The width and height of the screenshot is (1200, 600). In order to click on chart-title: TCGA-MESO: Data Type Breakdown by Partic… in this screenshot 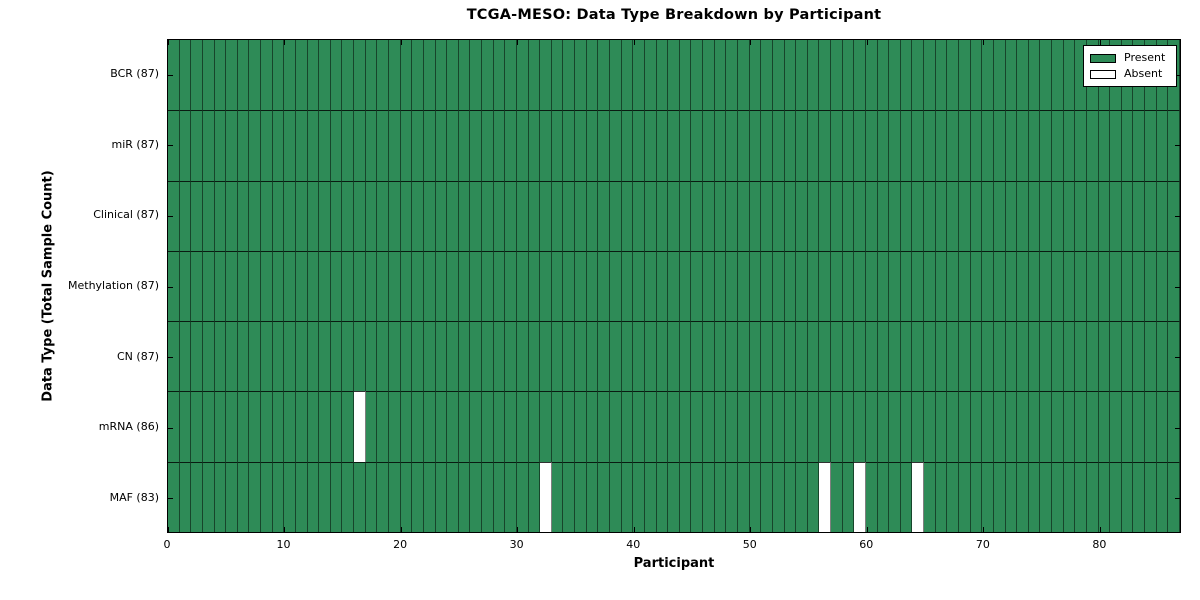, I will do `click(674, 15)`.